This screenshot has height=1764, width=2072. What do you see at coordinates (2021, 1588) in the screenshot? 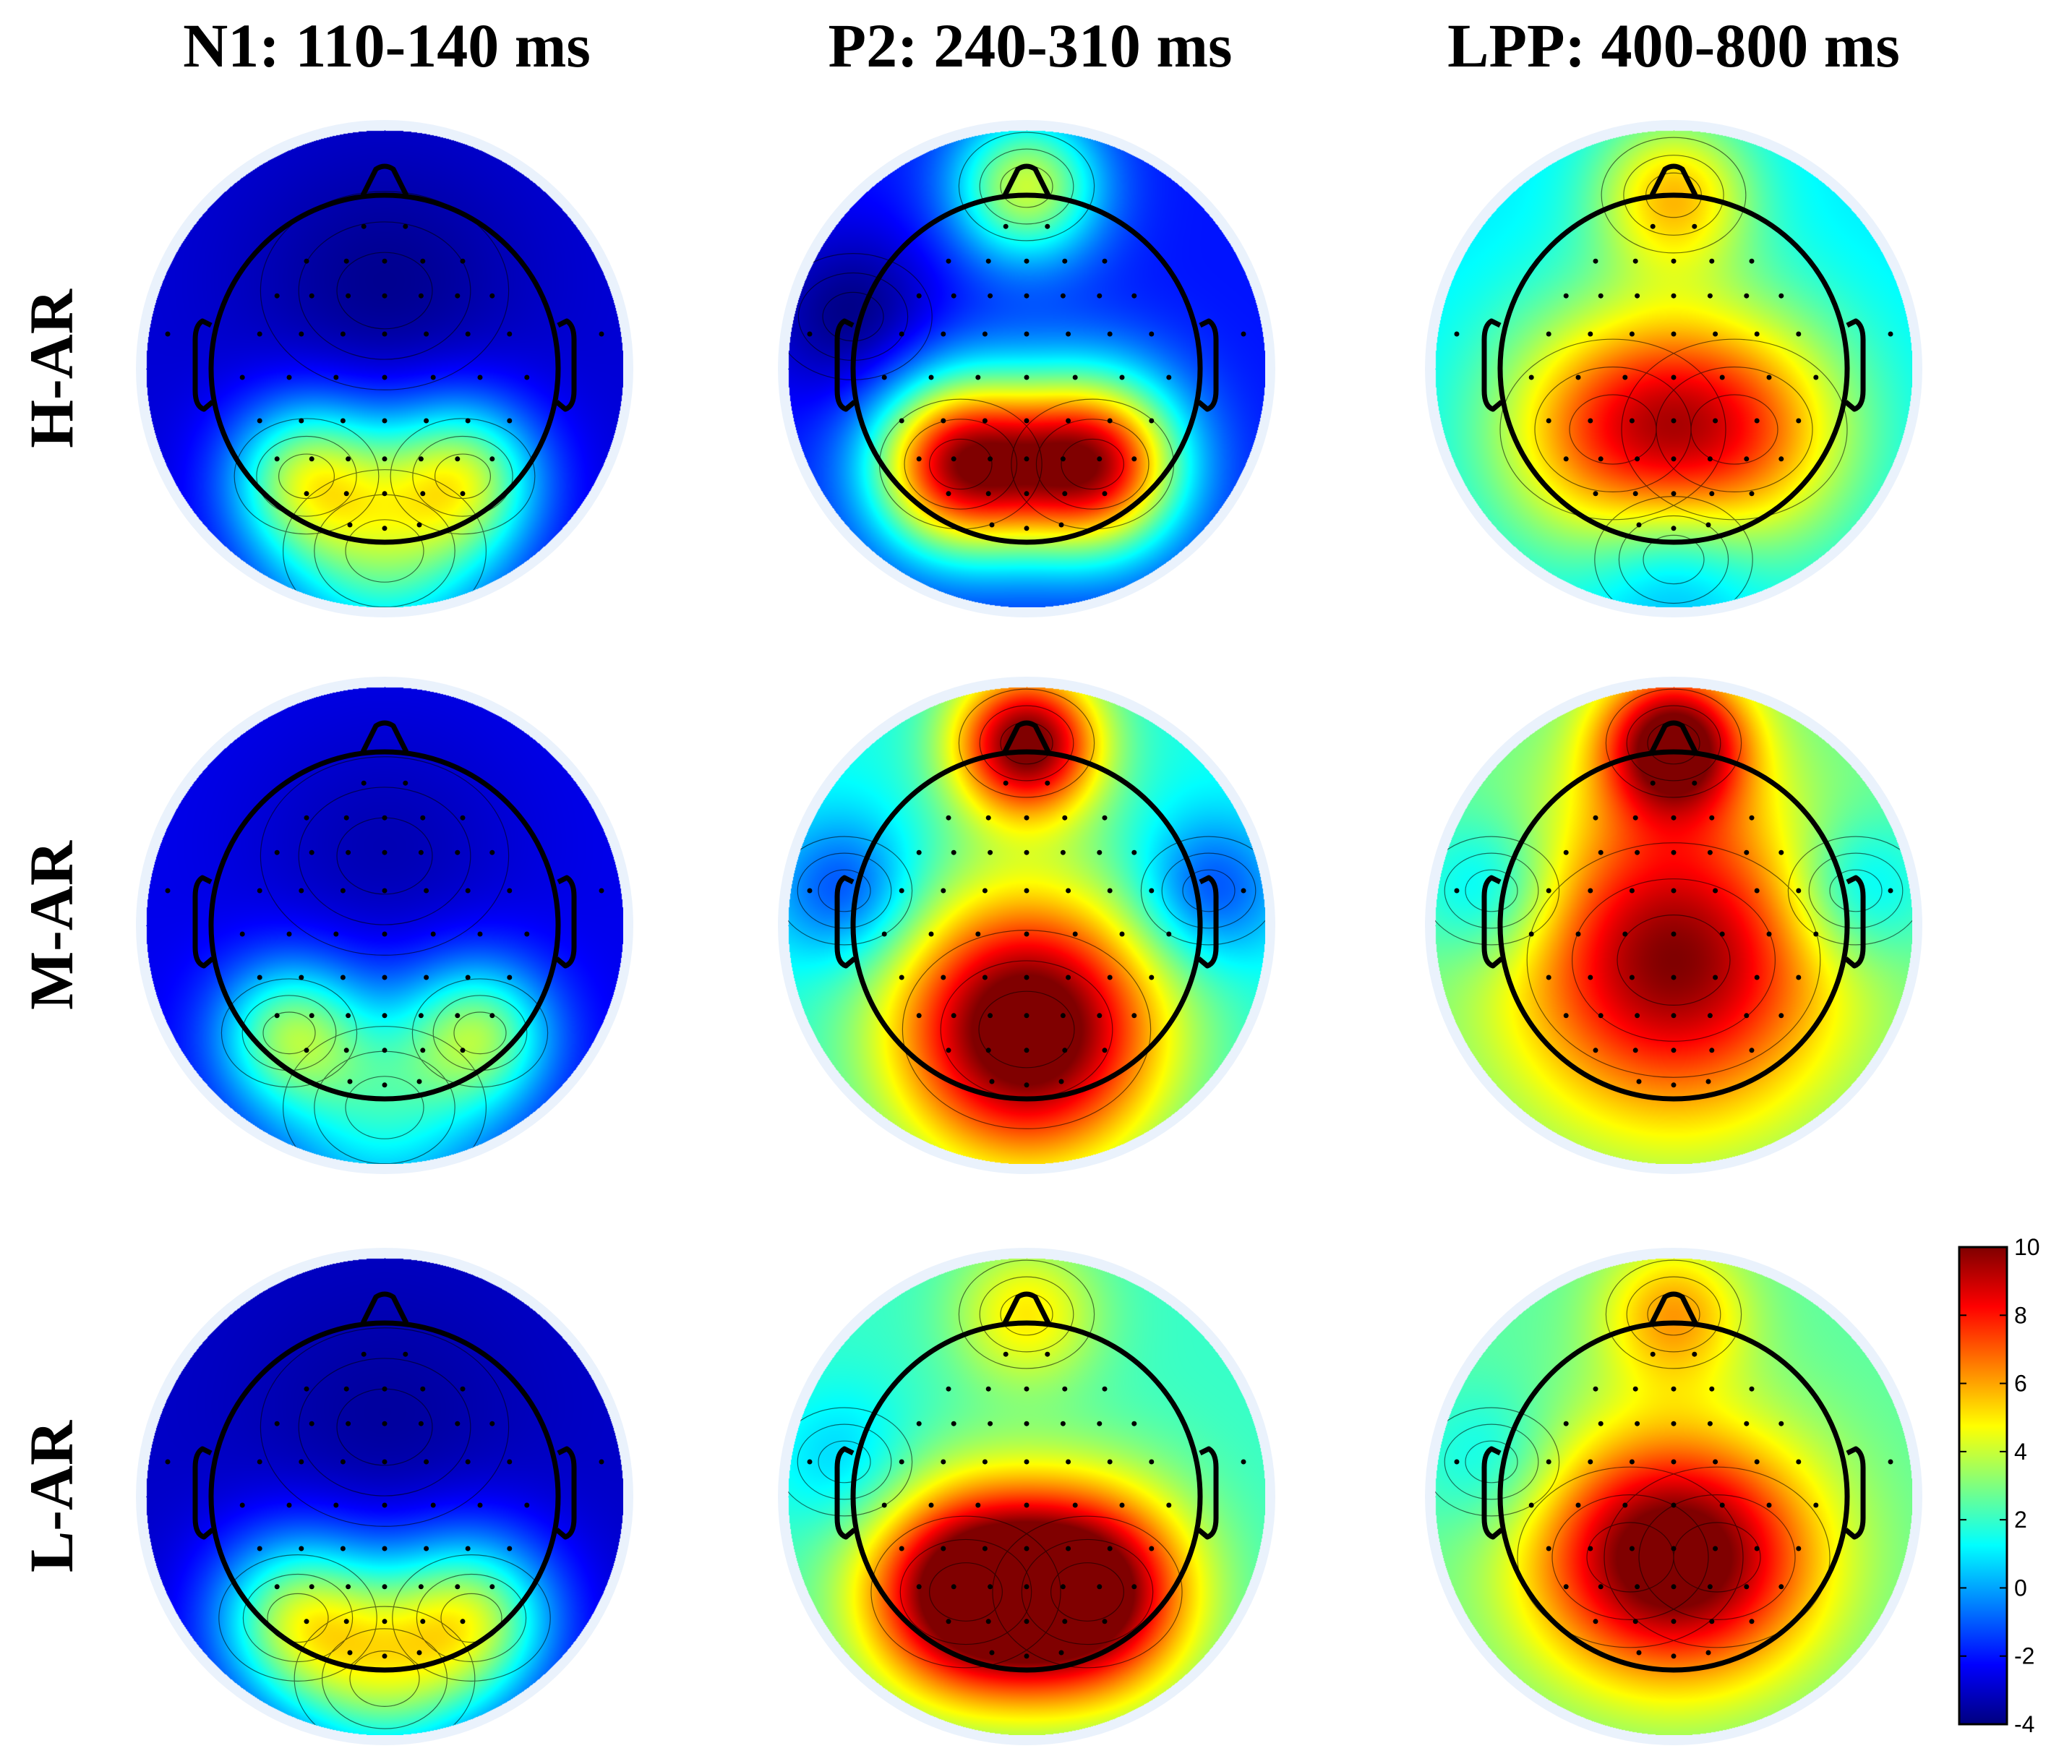
I see `colorbar-tick-label: 0` at bounding box center [2021, 1588].